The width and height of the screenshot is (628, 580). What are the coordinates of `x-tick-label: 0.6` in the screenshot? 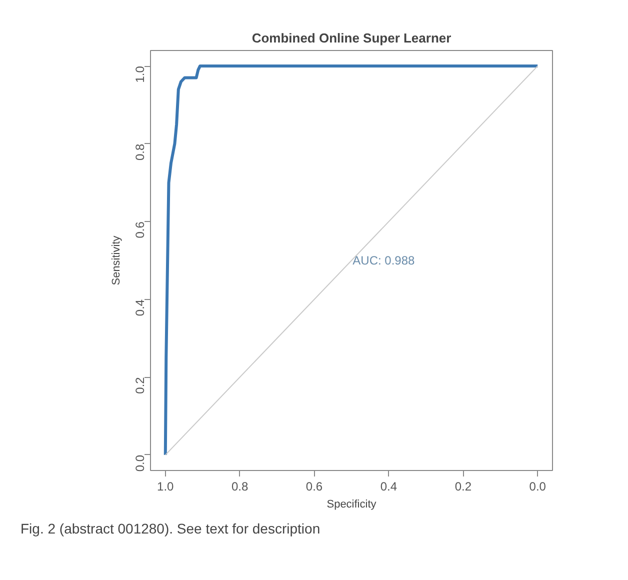 It's located at (314, 487).